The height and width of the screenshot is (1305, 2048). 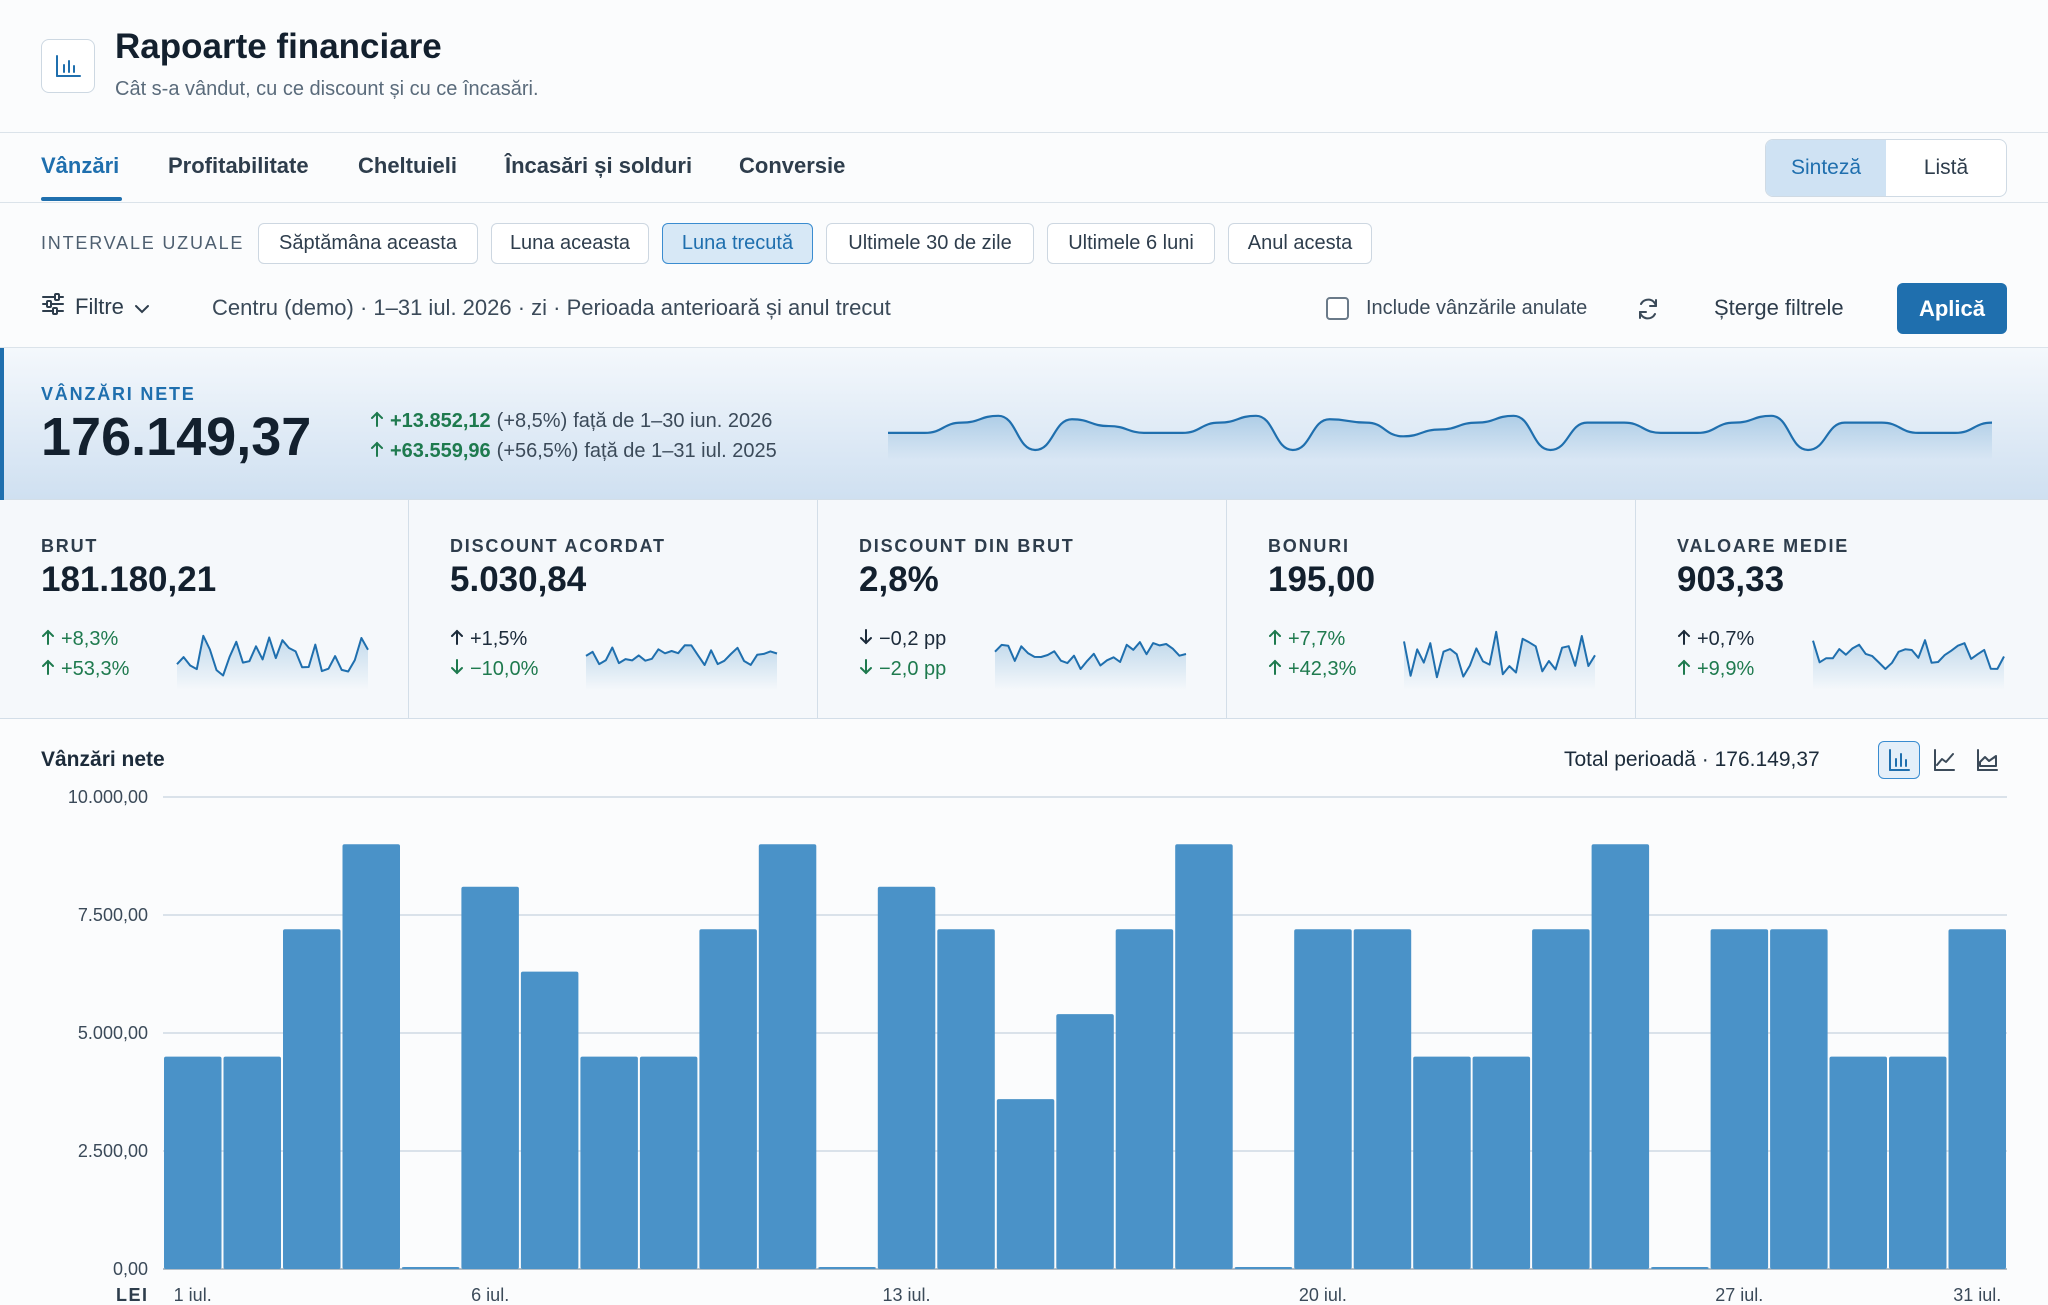 I want to click on kpi-card-valoare-medie: VALOARE MEDIE 903,33 +0,7% +9,9%, so click(x=1842, y=609).